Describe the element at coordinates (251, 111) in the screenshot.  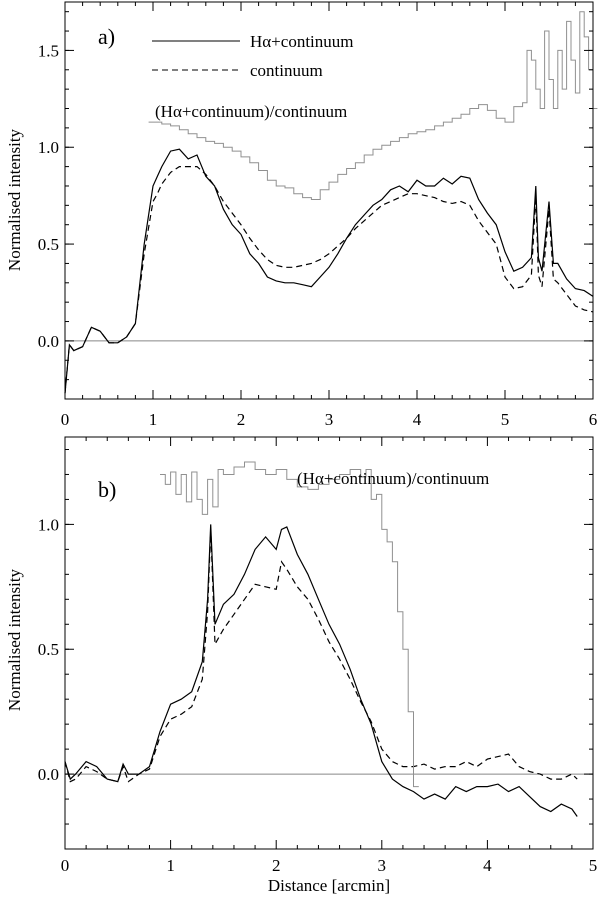
I see `panel-a-ratio-annotation: (Hα+continuum)/continuum` at that location.